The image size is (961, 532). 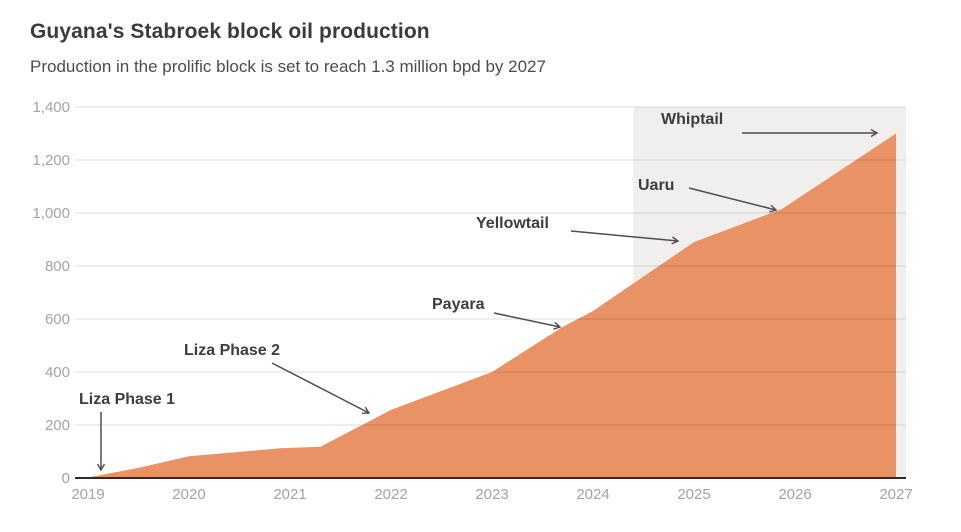 I want to click on annotation-label: Liza Phase 1, so click(x=127, y=399).